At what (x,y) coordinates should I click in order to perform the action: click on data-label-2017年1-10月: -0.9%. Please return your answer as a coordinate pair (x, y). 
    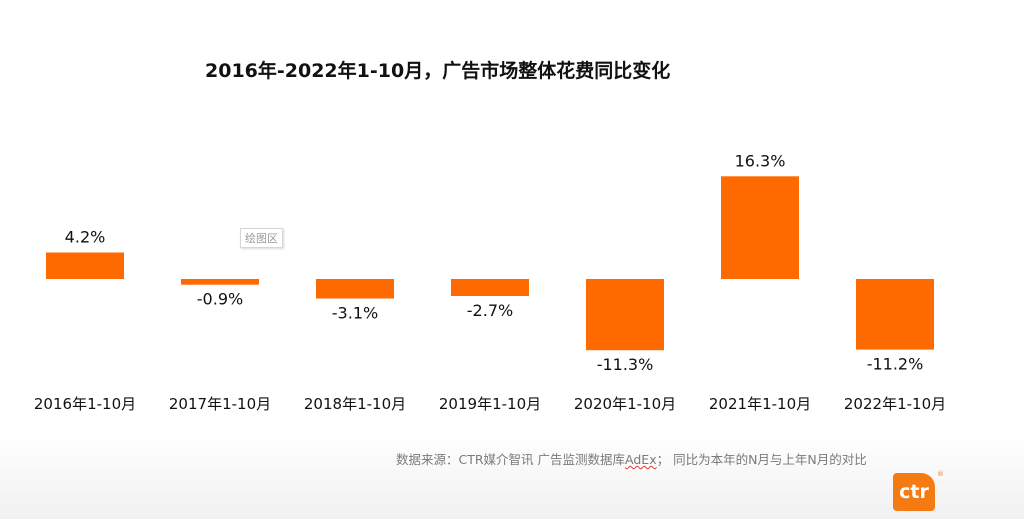
    Looking at the image, I should click on (220, 299).